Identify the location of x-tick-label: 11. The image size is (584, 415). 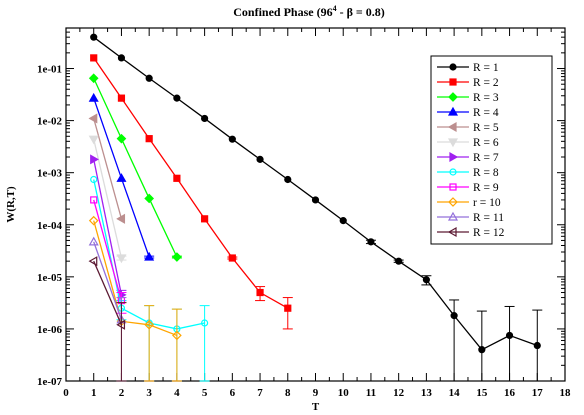
(371, 393).